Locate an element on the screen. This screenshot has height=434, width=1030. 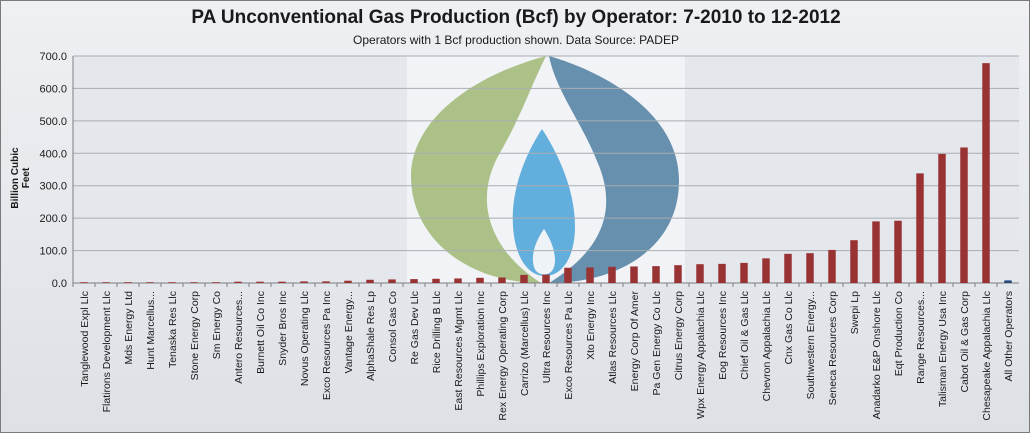
logo-flame-core is located at coordinates (543, 252).